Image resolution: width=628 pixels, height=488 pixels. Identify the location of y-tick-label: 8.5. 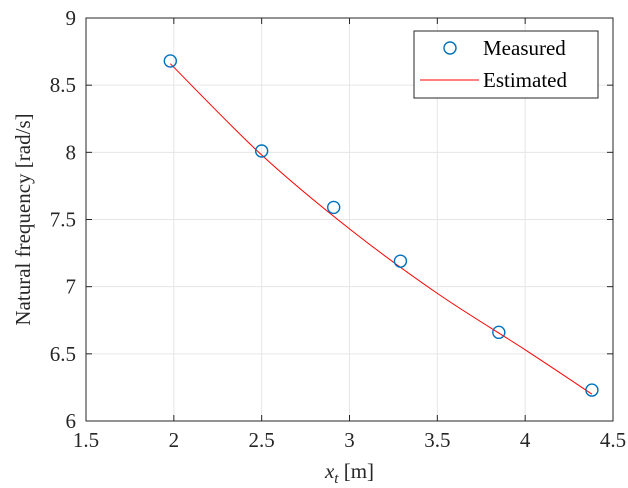
(63, 85).